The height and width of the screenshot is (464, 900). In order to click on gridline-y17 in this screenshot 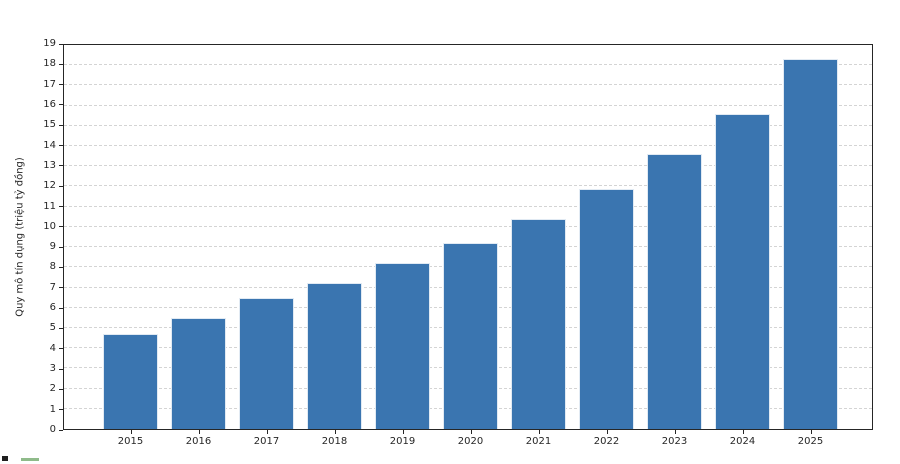, I will do `click(468, 85)`.